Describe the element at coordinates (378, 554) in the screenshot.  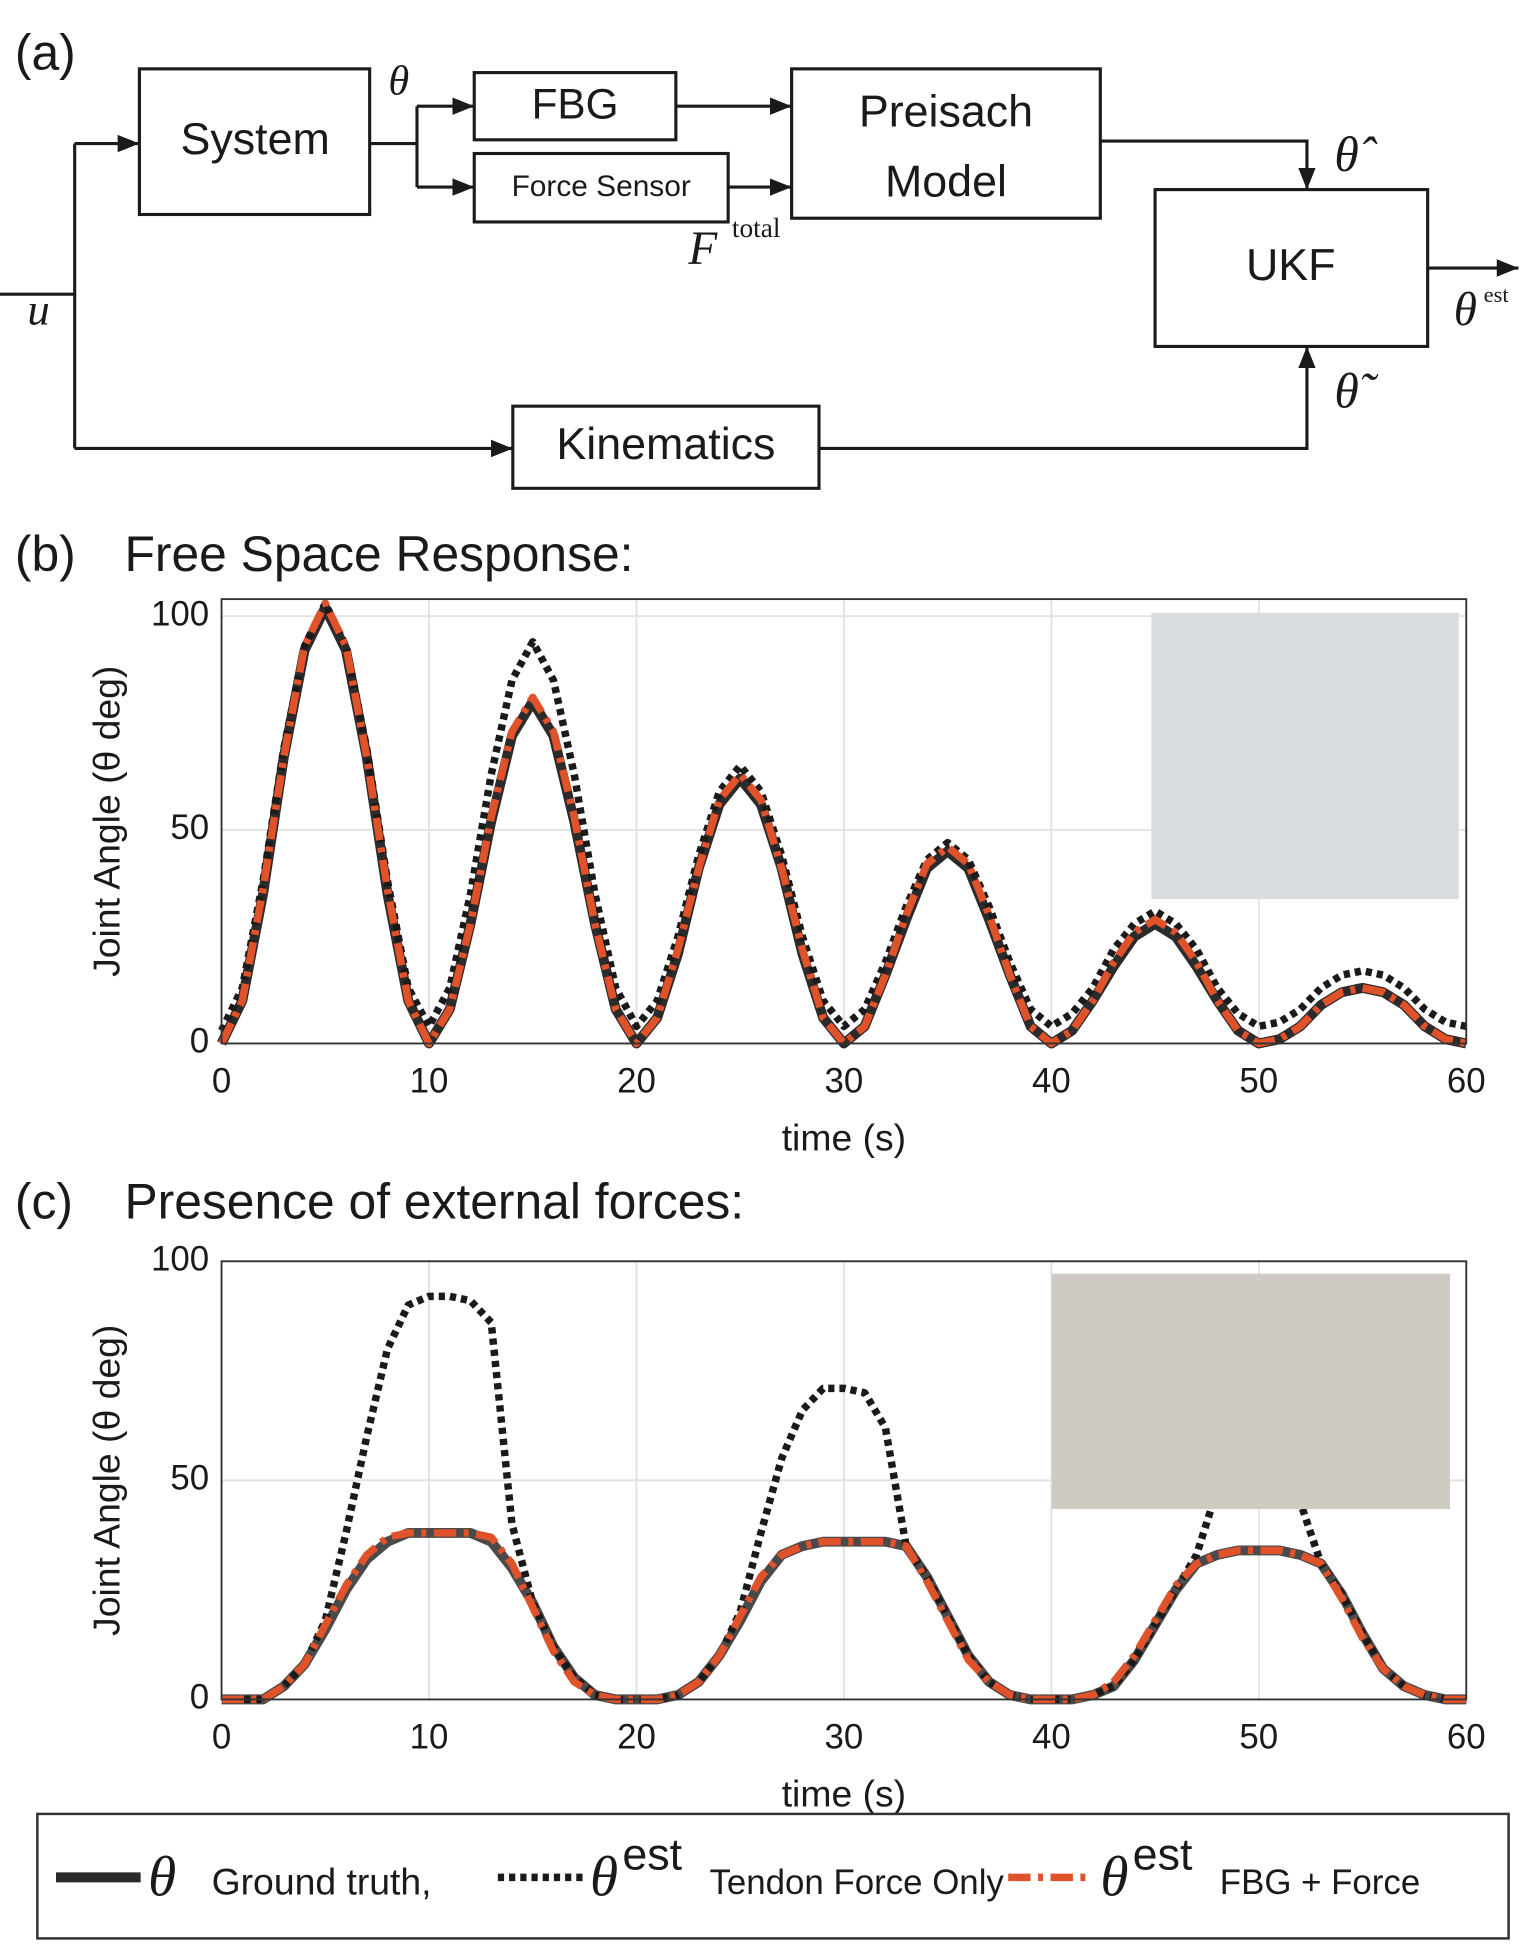
I see `chart-title: Free Space Response:` at that location.